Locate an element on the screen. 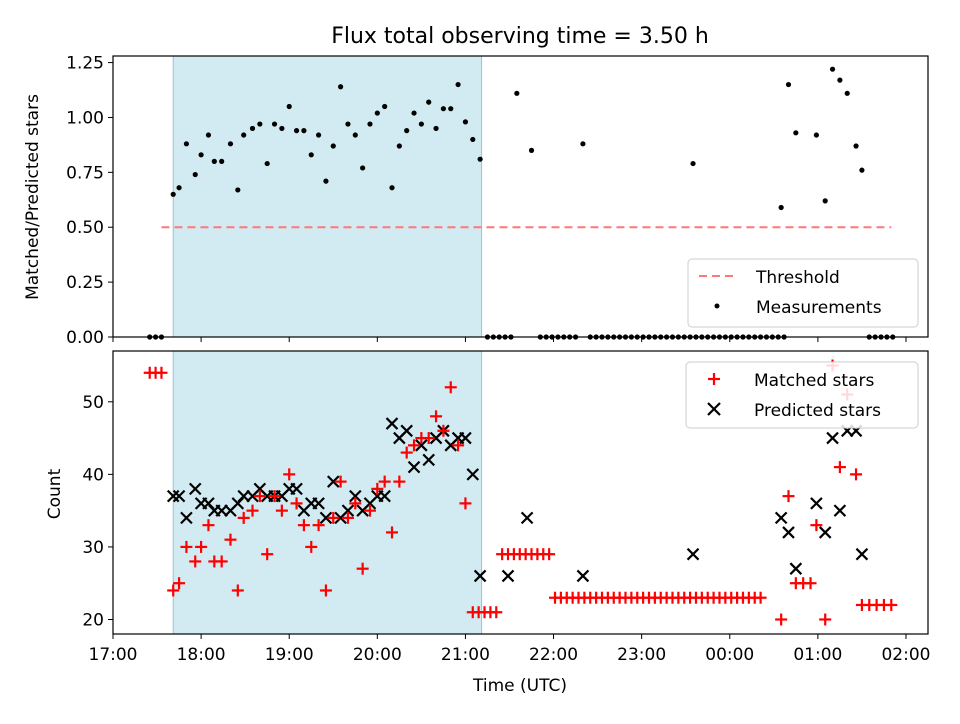  x-tick-label: 22:00 is located at coordinates (553, 655).